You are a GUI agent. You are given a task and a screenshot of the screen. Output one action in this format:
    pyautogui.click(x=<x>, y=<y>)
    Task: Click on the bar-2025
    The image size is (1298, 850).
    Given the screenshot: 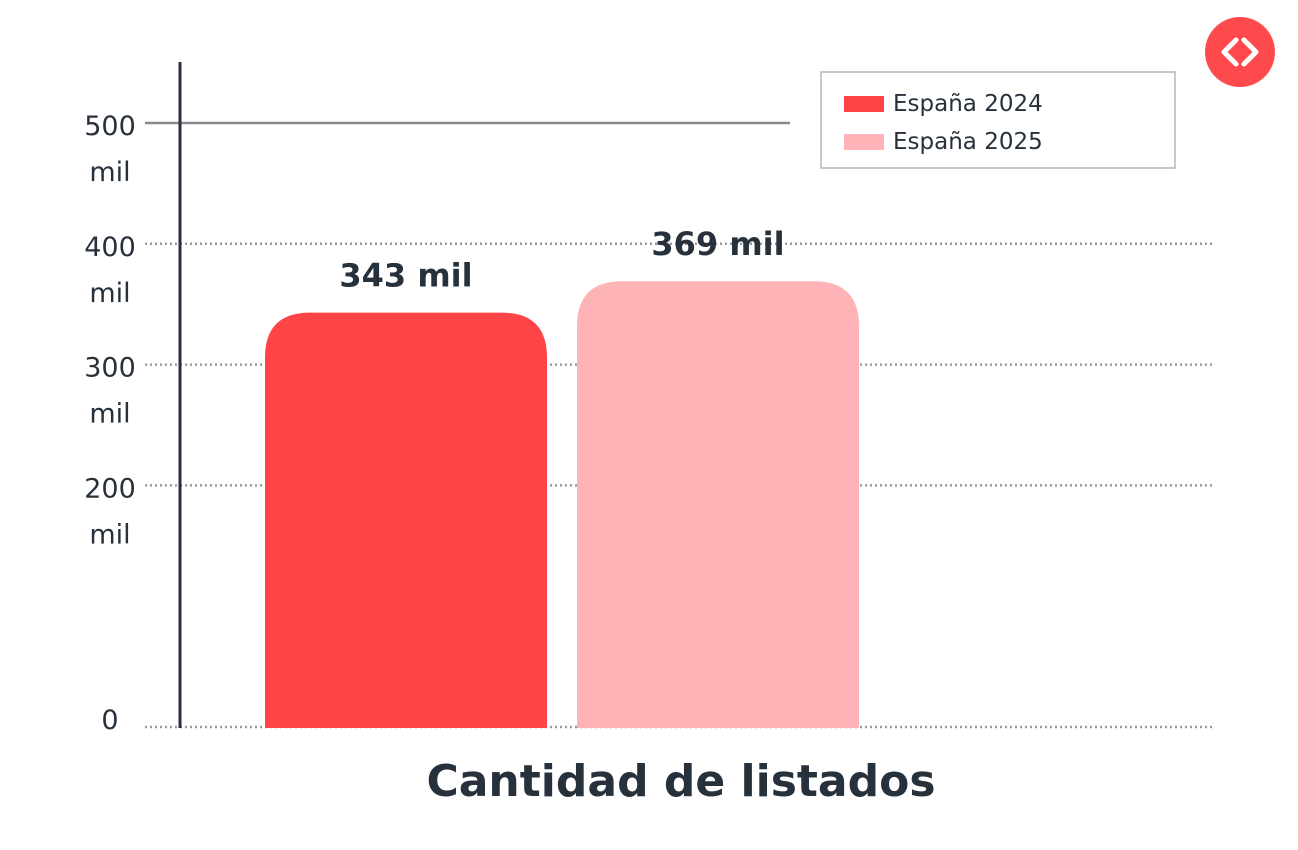 What is the action you would take?
    pyautogui.click(x=718, y=504)
    